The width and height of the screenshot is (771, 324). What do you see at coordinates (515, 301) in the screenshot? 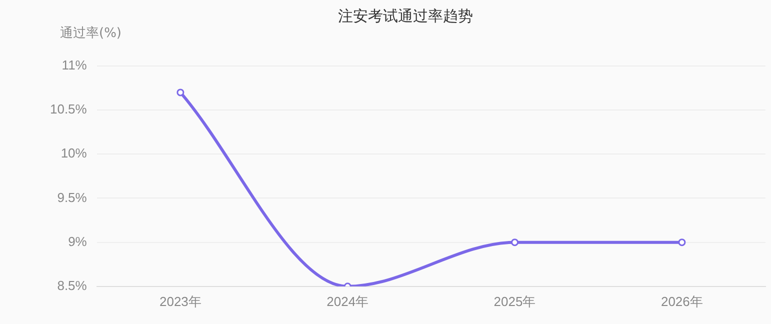
I see `x-tick-label: 2025年` at bounding box center [515, 301].